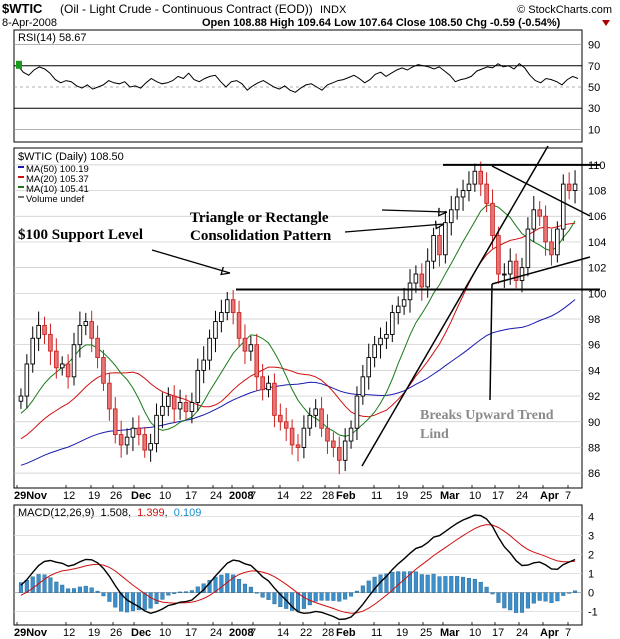 The width and height of the screenshot is (620, 639). I want to click on macd-label: MACD(12,26,9) 1.508, 1.399, 0.109, so click(109, 513).